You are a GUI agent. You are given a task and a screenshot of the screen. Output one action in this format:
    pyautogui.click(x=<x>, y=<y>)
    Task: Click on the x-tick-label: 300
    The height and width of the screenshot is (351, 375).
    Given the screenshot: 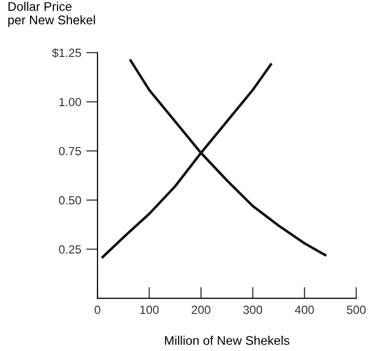 What is the action you would take?
    pyautogui.click(x=252, y=310)
    